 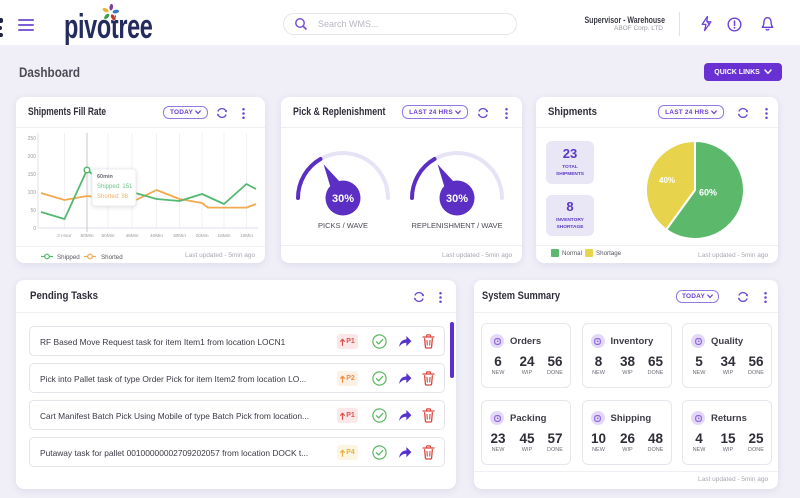 What do you see at coordinates (223, 236) in the screenshot?
I see `svg-text: 15Min` at bounding box center [223, 236].